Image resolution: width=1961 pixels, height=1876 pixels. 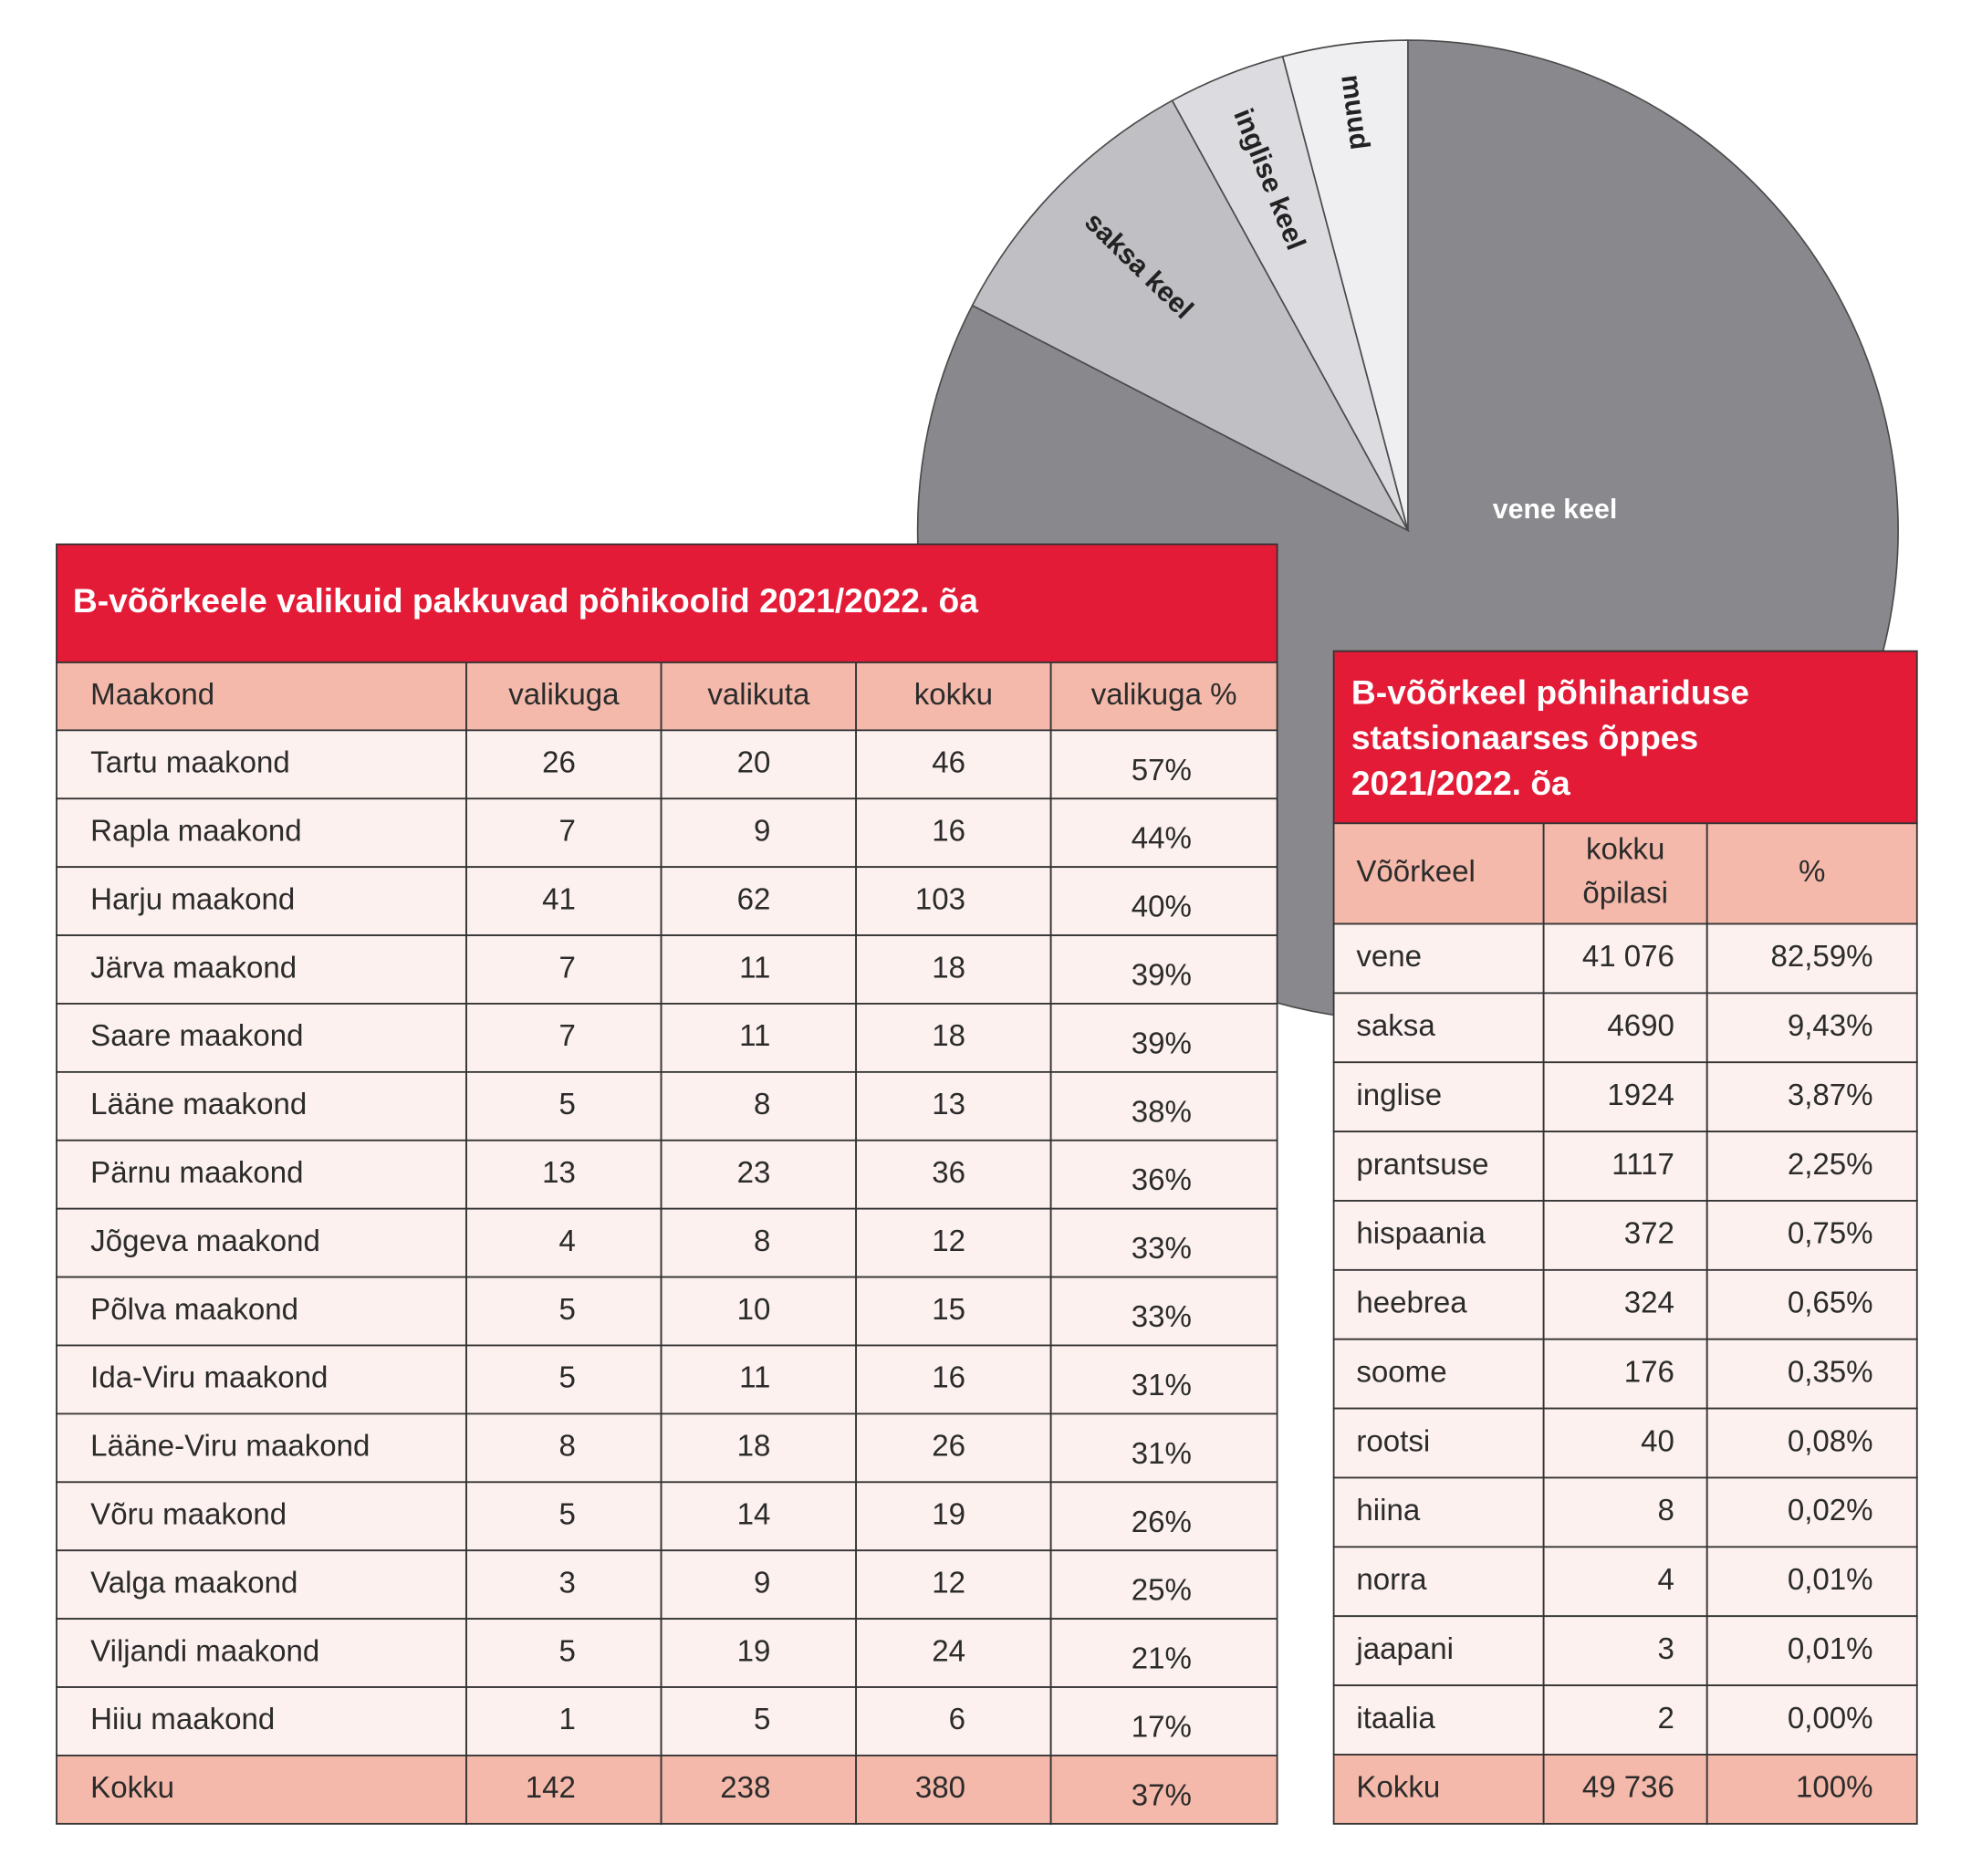 What do you see at coordinates (1399, 1095) in the screenshot?
I see `cell-text: inglise` at bounding box center [1399, 1095].